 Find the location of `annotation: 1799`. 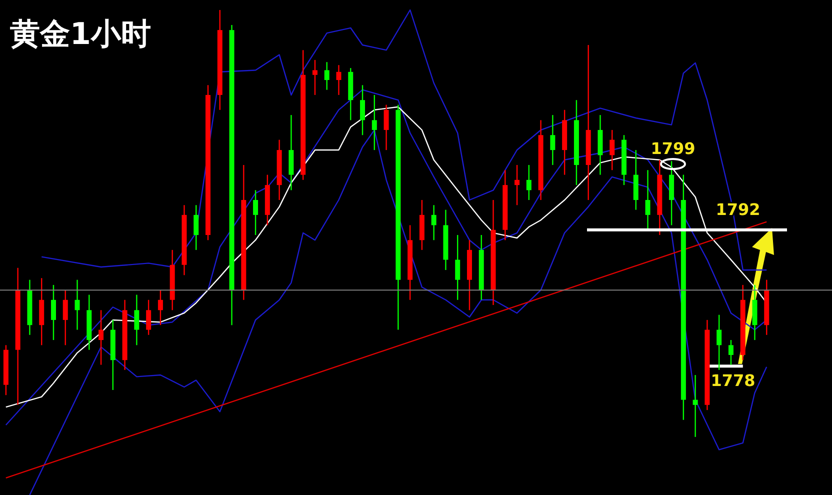

annotation: 1799 is located at coordinates (673, 148).